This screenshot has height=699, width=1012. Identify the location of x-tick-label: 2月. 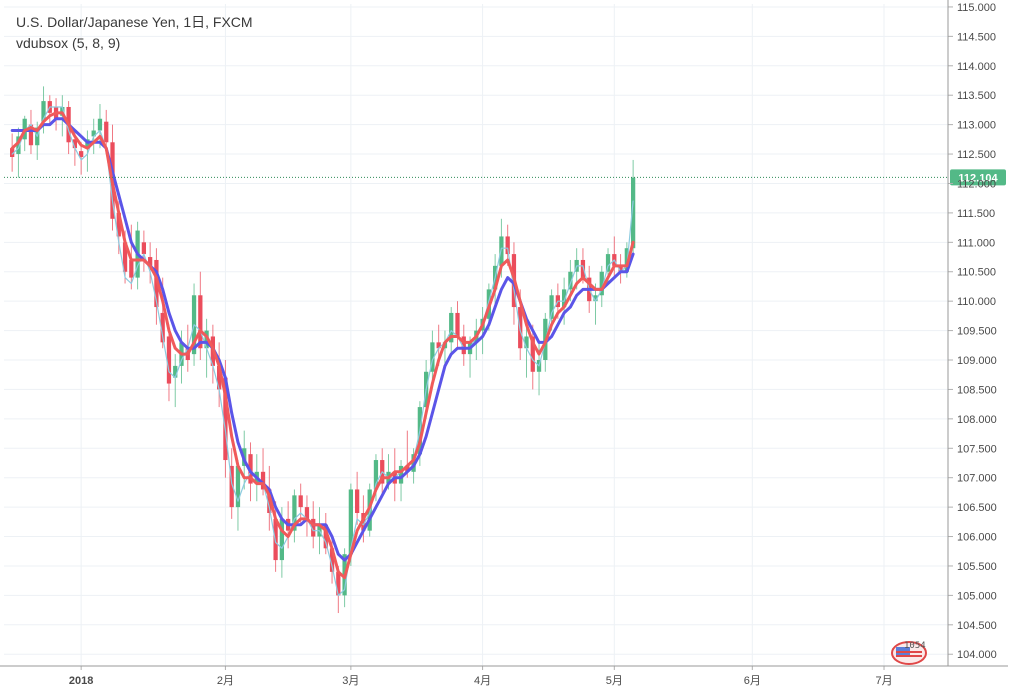
(225, 681).